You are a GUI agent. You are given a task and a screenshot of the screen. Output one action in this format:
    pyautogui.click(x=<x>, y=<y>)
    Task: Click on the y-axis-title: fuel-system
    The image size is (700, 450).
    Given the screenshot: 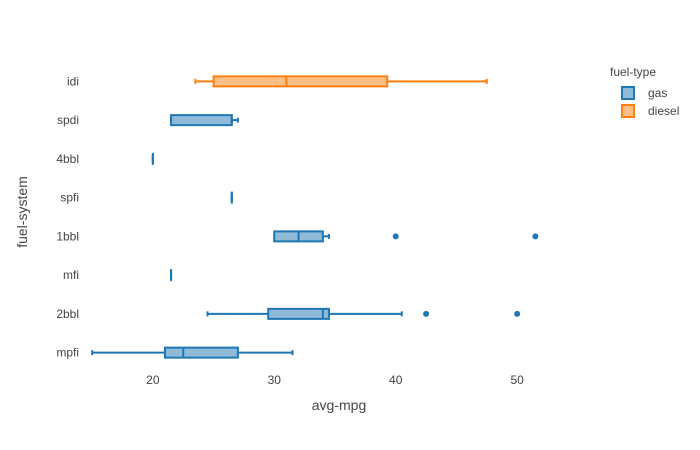 What is the action you would take?
    pyautogui.click(x=22, y=212)
    